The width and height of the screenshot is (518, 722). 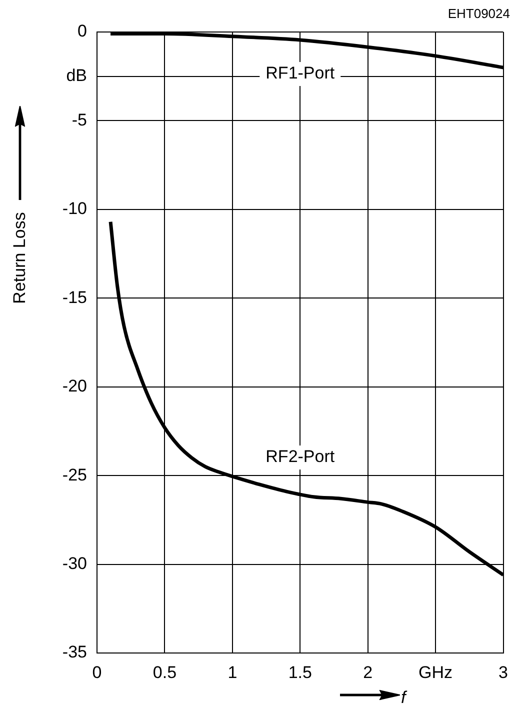 What do you see at coordinates (164, 672) in the screenshot?
I see `x-tick-label: 0.5` at bounding box center [164, 672].